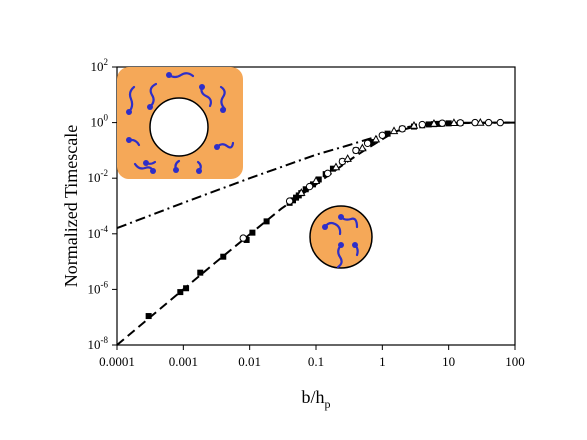 Image resolution: width=587 pixels, height=440 pixels. I want to click on y-tick-label: 10⁻⁶, so click(98, 287).